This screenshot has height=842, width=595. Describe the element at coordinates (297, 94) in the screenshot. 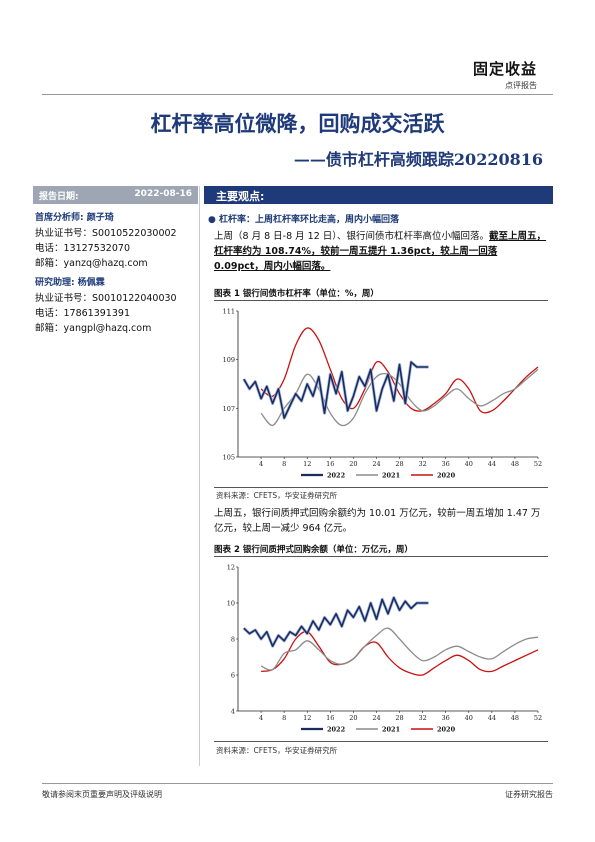

I see `header-divider` at that location.